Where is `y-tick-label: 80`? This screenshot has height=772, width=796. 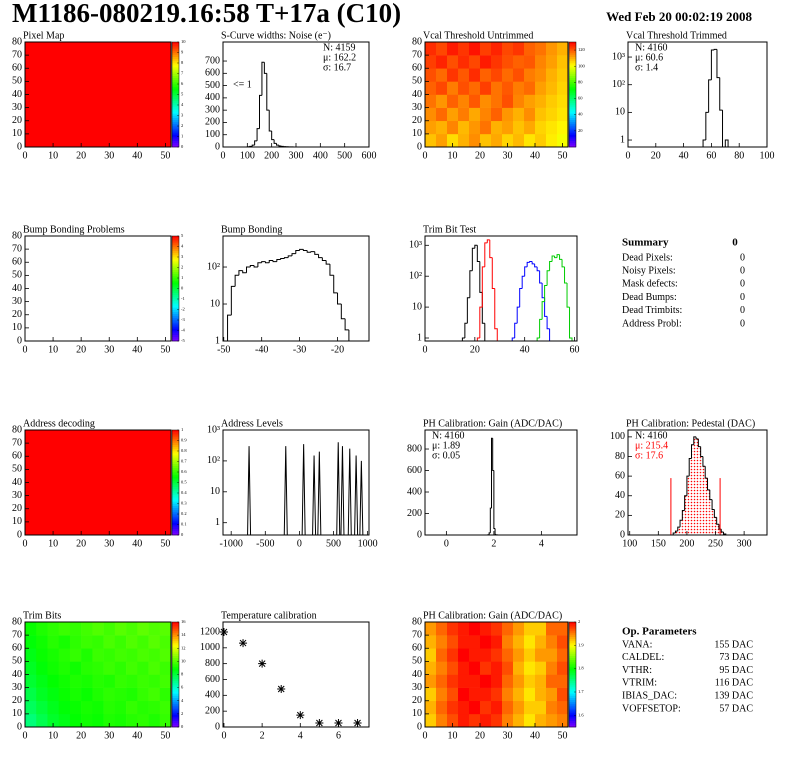 y-tick-label: 80 is located at coordinates (417, 41).